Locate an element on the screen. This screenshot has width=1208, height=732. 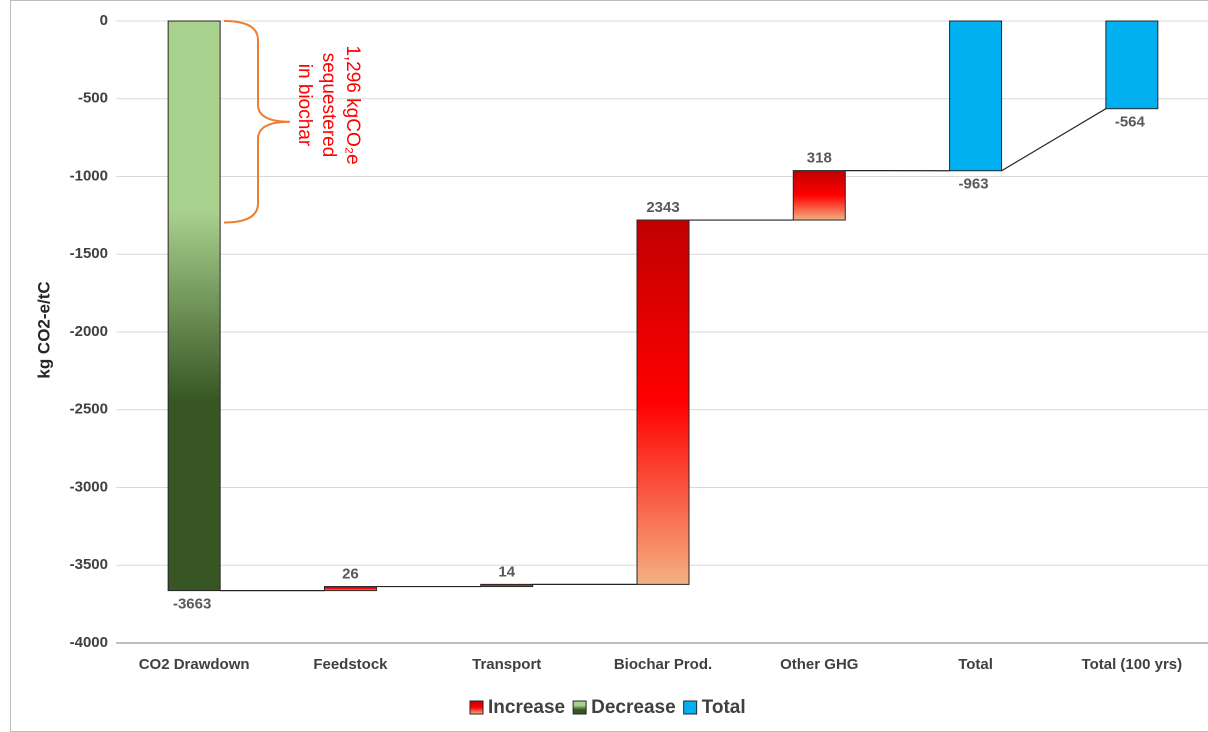
y-tick-label: 0 is located at coordinates (104, 20).